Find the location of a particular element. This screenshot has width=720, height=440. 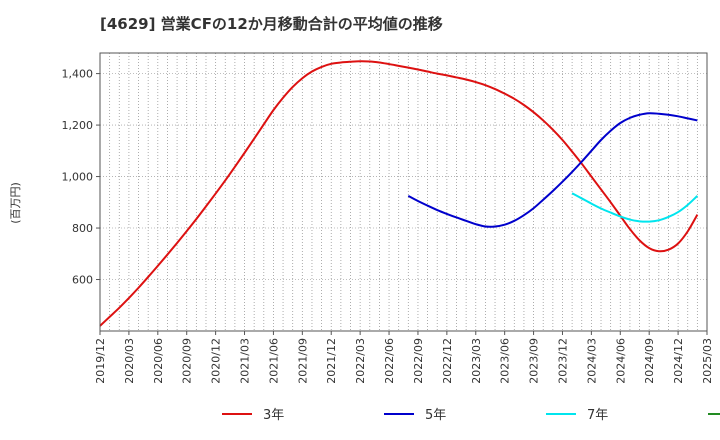

x-tick-label: 2022/03 is located at coordinates (360, 361).